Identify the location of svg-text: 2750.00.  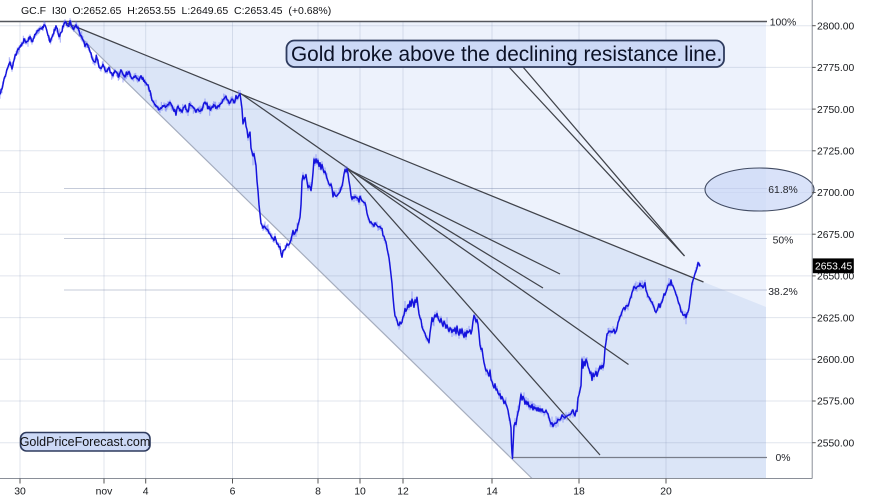
(835, 110).